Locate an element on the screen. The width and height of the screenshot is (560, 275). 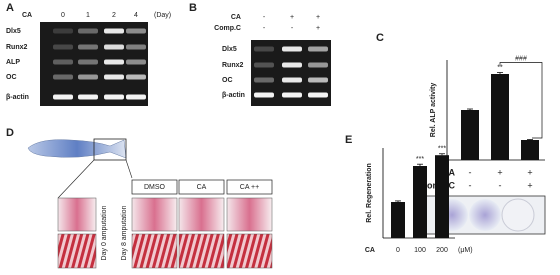
zebrafish is located at coordinates (77, 149).